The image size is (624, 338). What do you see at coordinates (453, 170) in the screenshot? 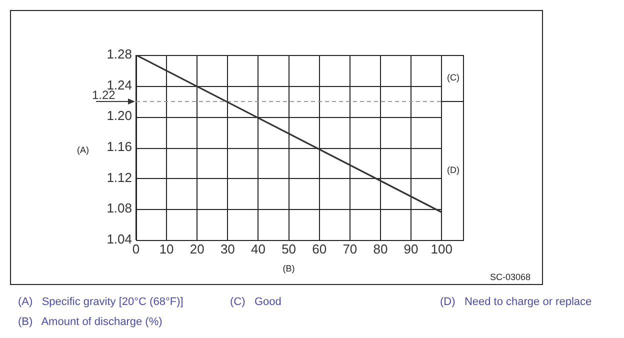
I see `annotation: (D)` at bounding box center [453, 170].